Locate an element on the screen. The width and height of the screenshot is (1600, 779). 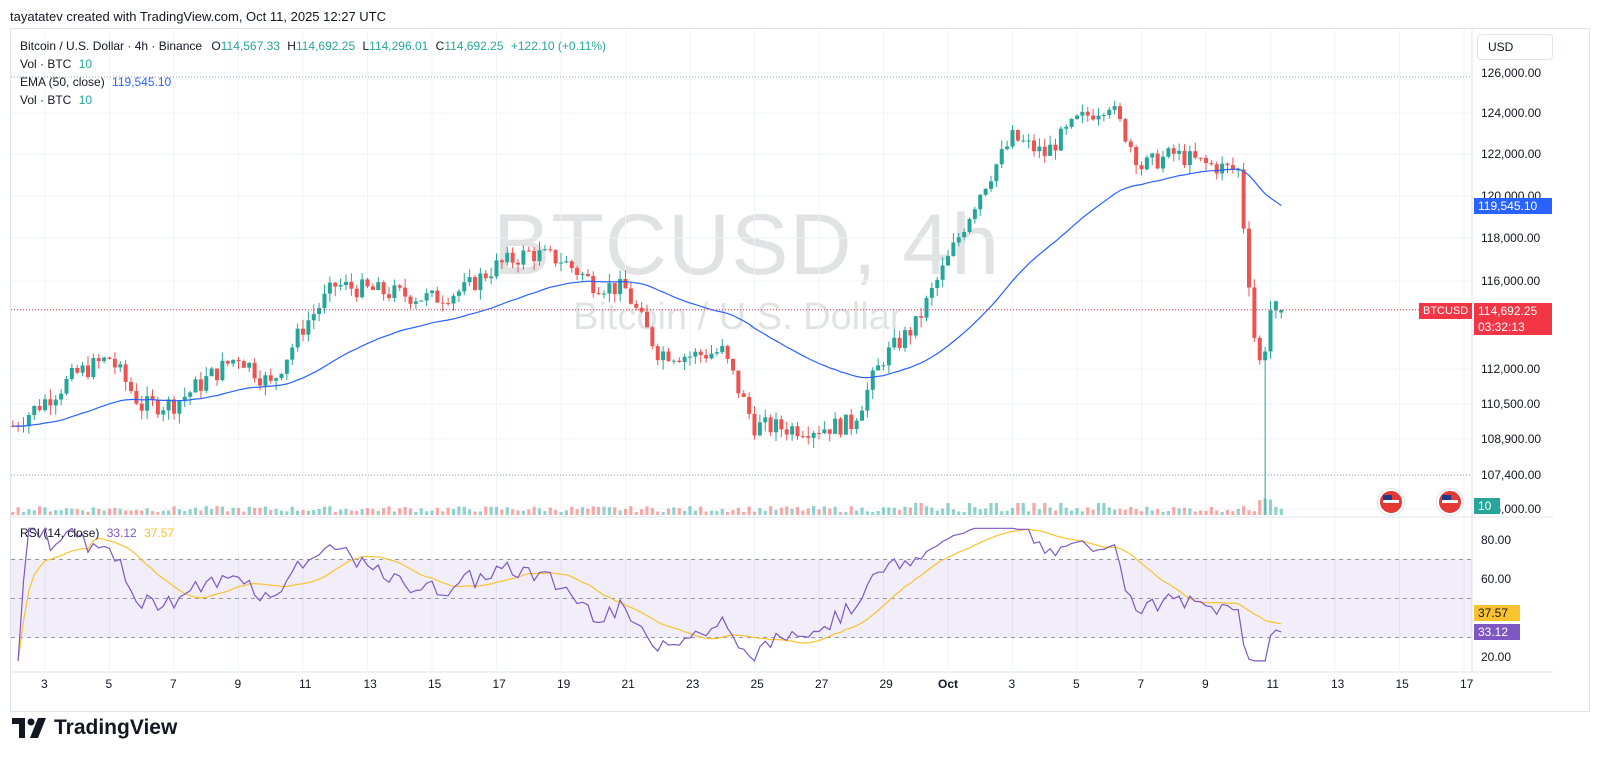
time-axis-label: 7 is located at coordinates (173, 684).